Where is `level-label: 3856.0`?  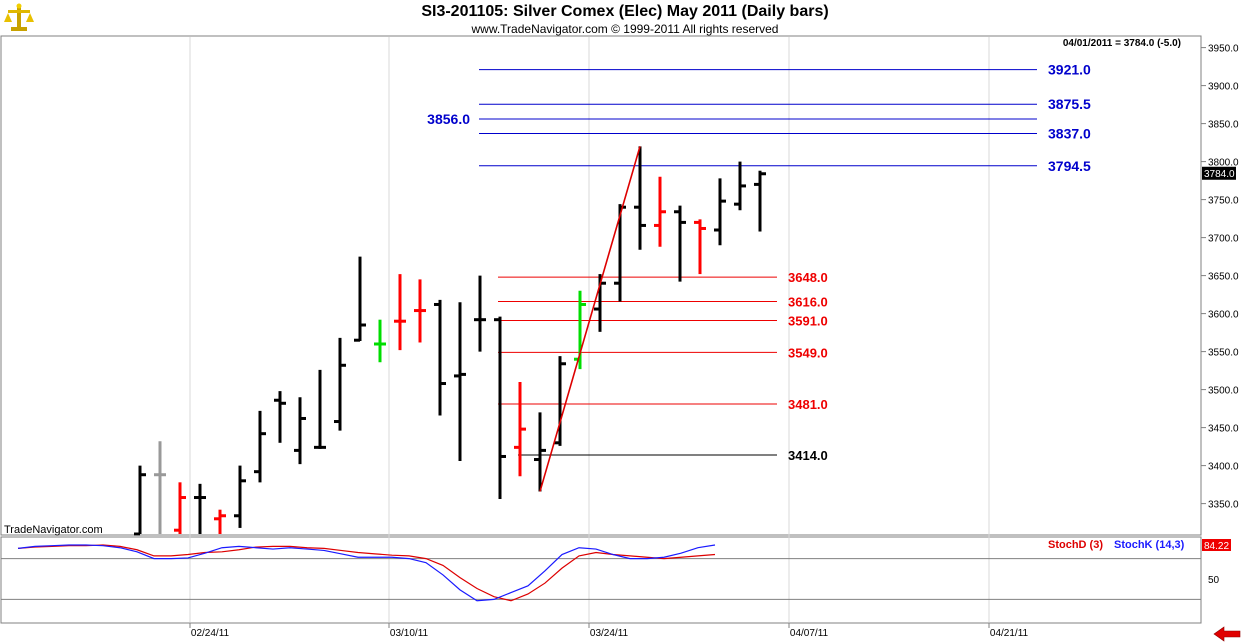
level-label: 3856.0 is located at coordinates (448, 119).